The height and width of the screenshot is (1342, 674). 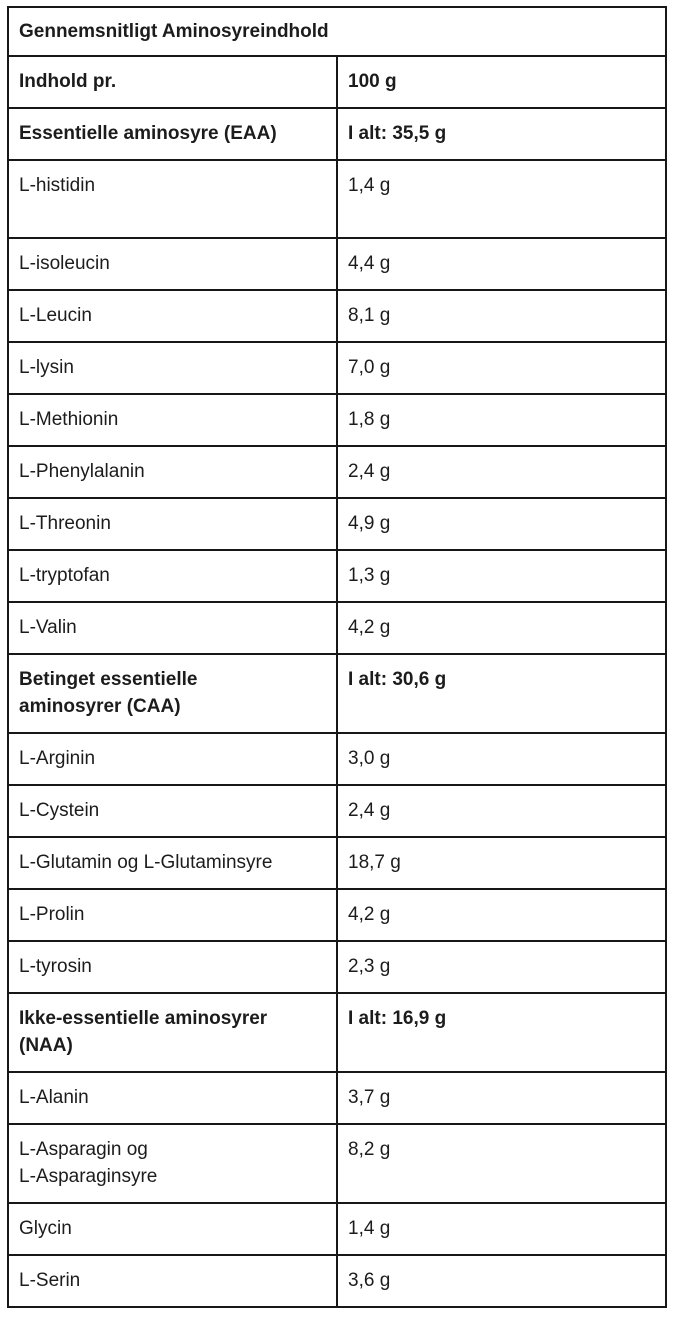 I want to click on table-row: L-Leucin 8,1 g, so click(x=337, y=316).